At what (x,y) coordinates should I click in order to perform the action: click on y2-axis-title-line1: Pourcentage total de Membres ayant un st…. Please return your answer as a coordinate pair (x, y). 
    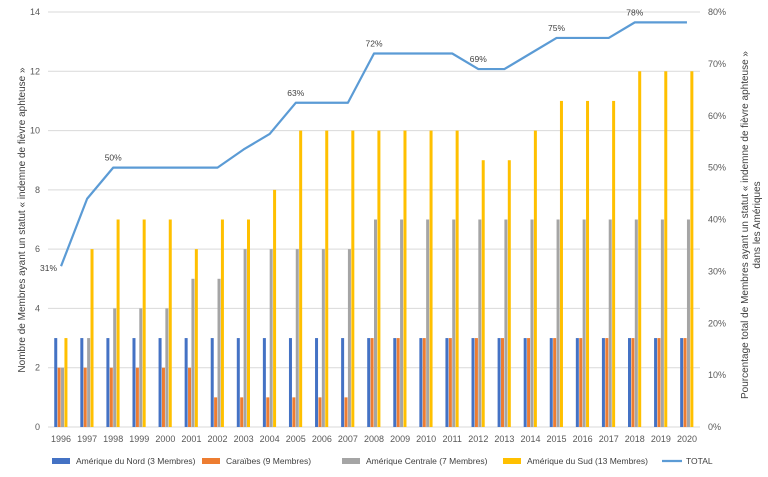
    Looking at the image, I should click on (745, 225).